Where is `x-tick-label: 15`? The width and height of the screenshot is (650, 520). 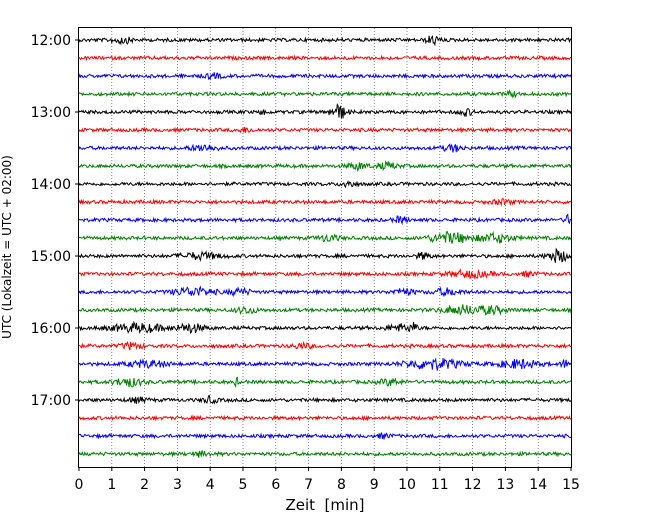 x-tick-label: 15 is located at coordinates (571, 485).